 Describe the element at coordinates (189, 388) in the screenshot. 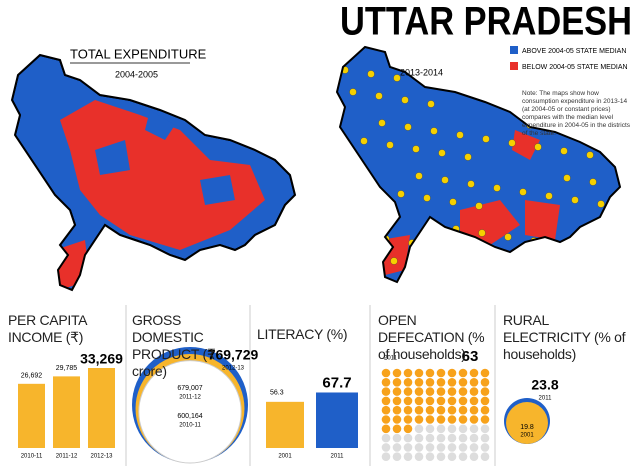

I see `value-label: 679,007` at that location.